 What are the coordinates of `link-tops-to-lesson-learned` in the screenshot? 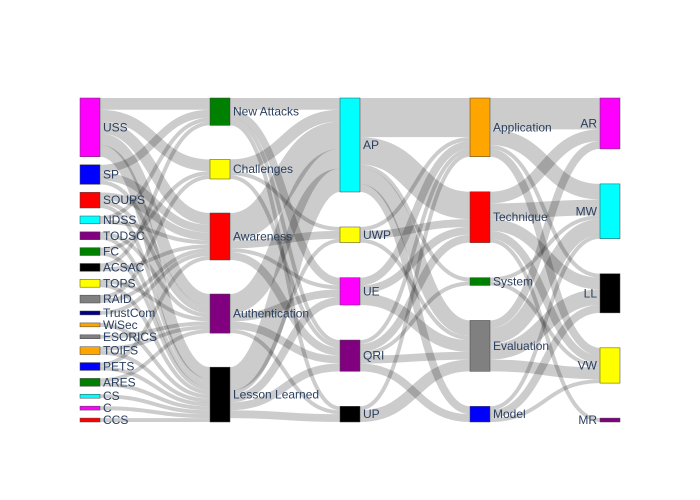 It's located at (155, 339).